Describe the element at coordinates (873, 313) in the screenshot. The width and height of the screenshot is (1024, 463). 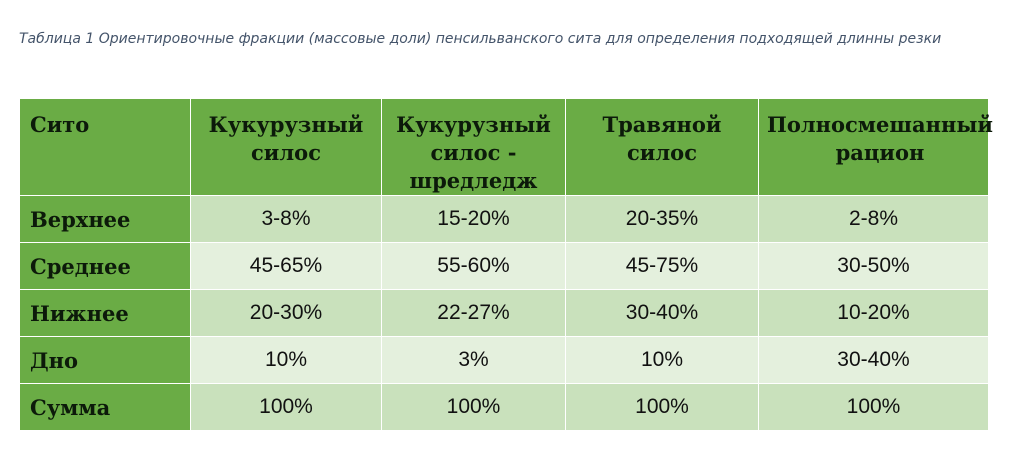
I see `table-cell: 10-20%` at that location.